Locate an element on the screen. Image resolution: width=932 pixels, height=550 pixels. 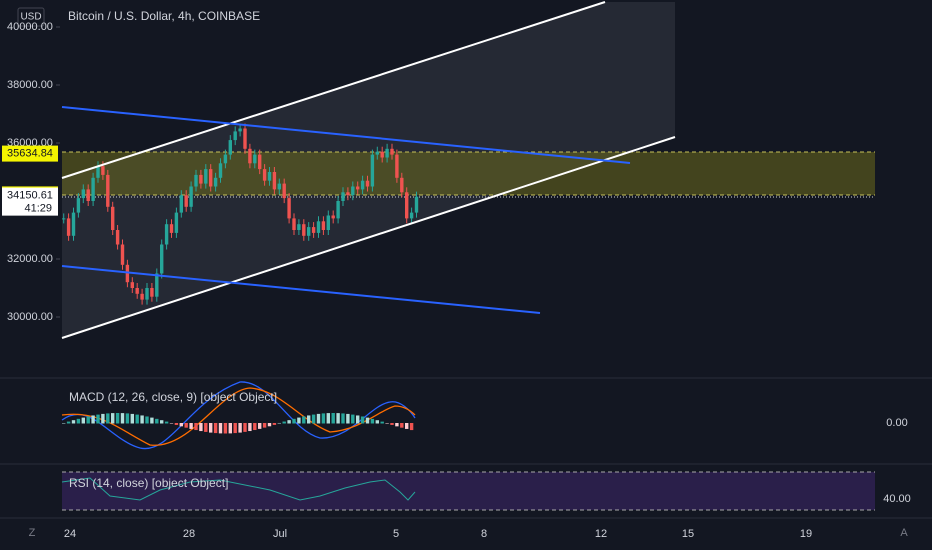
time-label: 19 is located at coordinates (806, 534).